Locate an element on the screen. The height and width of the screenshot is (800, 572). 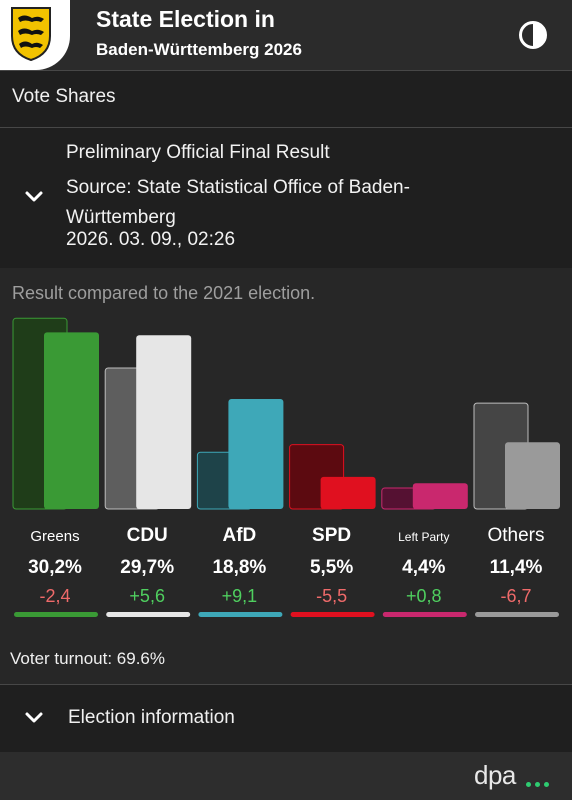
section-title: Vote Shares is located at coordinates (64, 96).